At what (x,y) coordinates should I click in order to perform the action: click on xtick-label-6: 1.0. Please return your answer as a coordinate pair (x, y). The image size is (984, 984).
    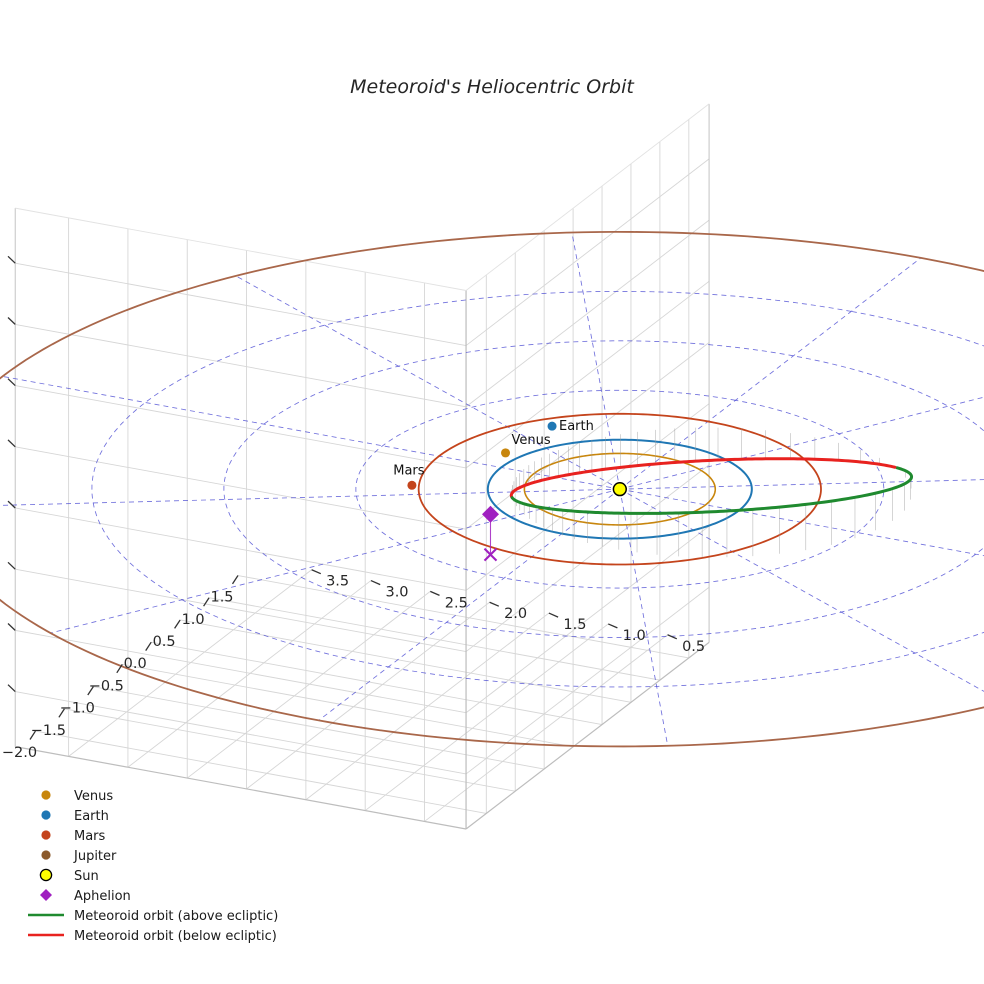
    Looking at the image, I should click on (193, 620).